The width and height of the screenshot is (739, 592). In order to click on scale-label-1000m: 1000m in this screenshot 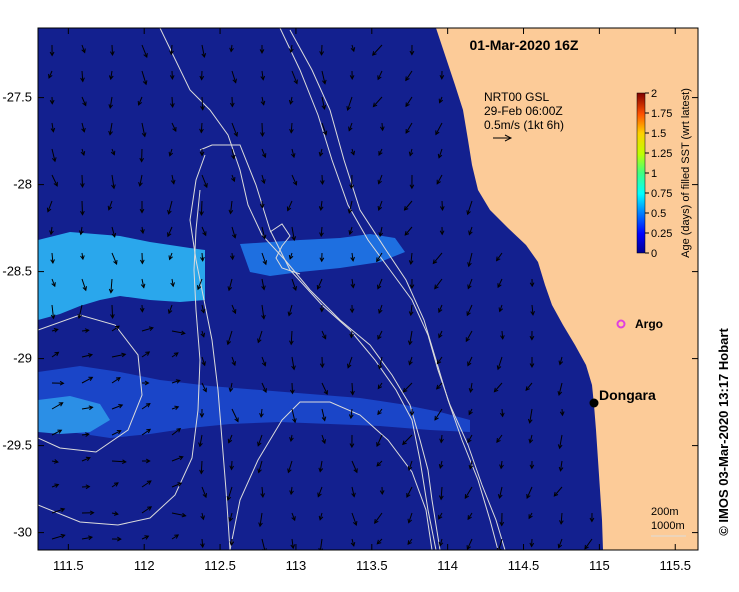, I will do `click(668, 526)`.